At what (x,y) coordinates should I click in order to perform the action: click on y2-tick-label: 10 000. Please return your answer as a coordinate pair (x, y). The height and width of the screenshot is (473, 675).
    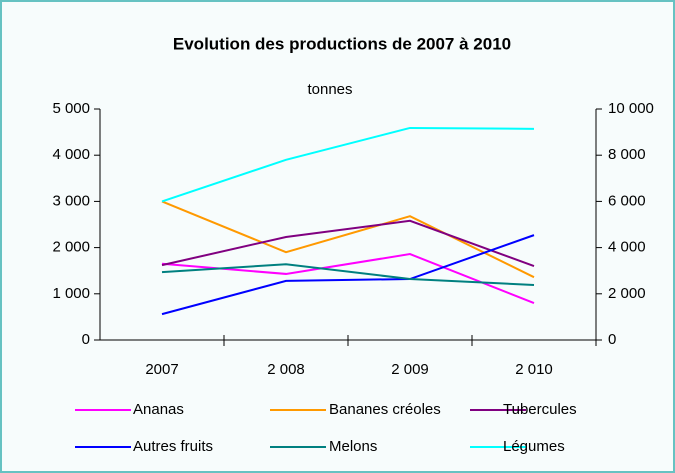
    Looking at the image, I should click on (631, 108).